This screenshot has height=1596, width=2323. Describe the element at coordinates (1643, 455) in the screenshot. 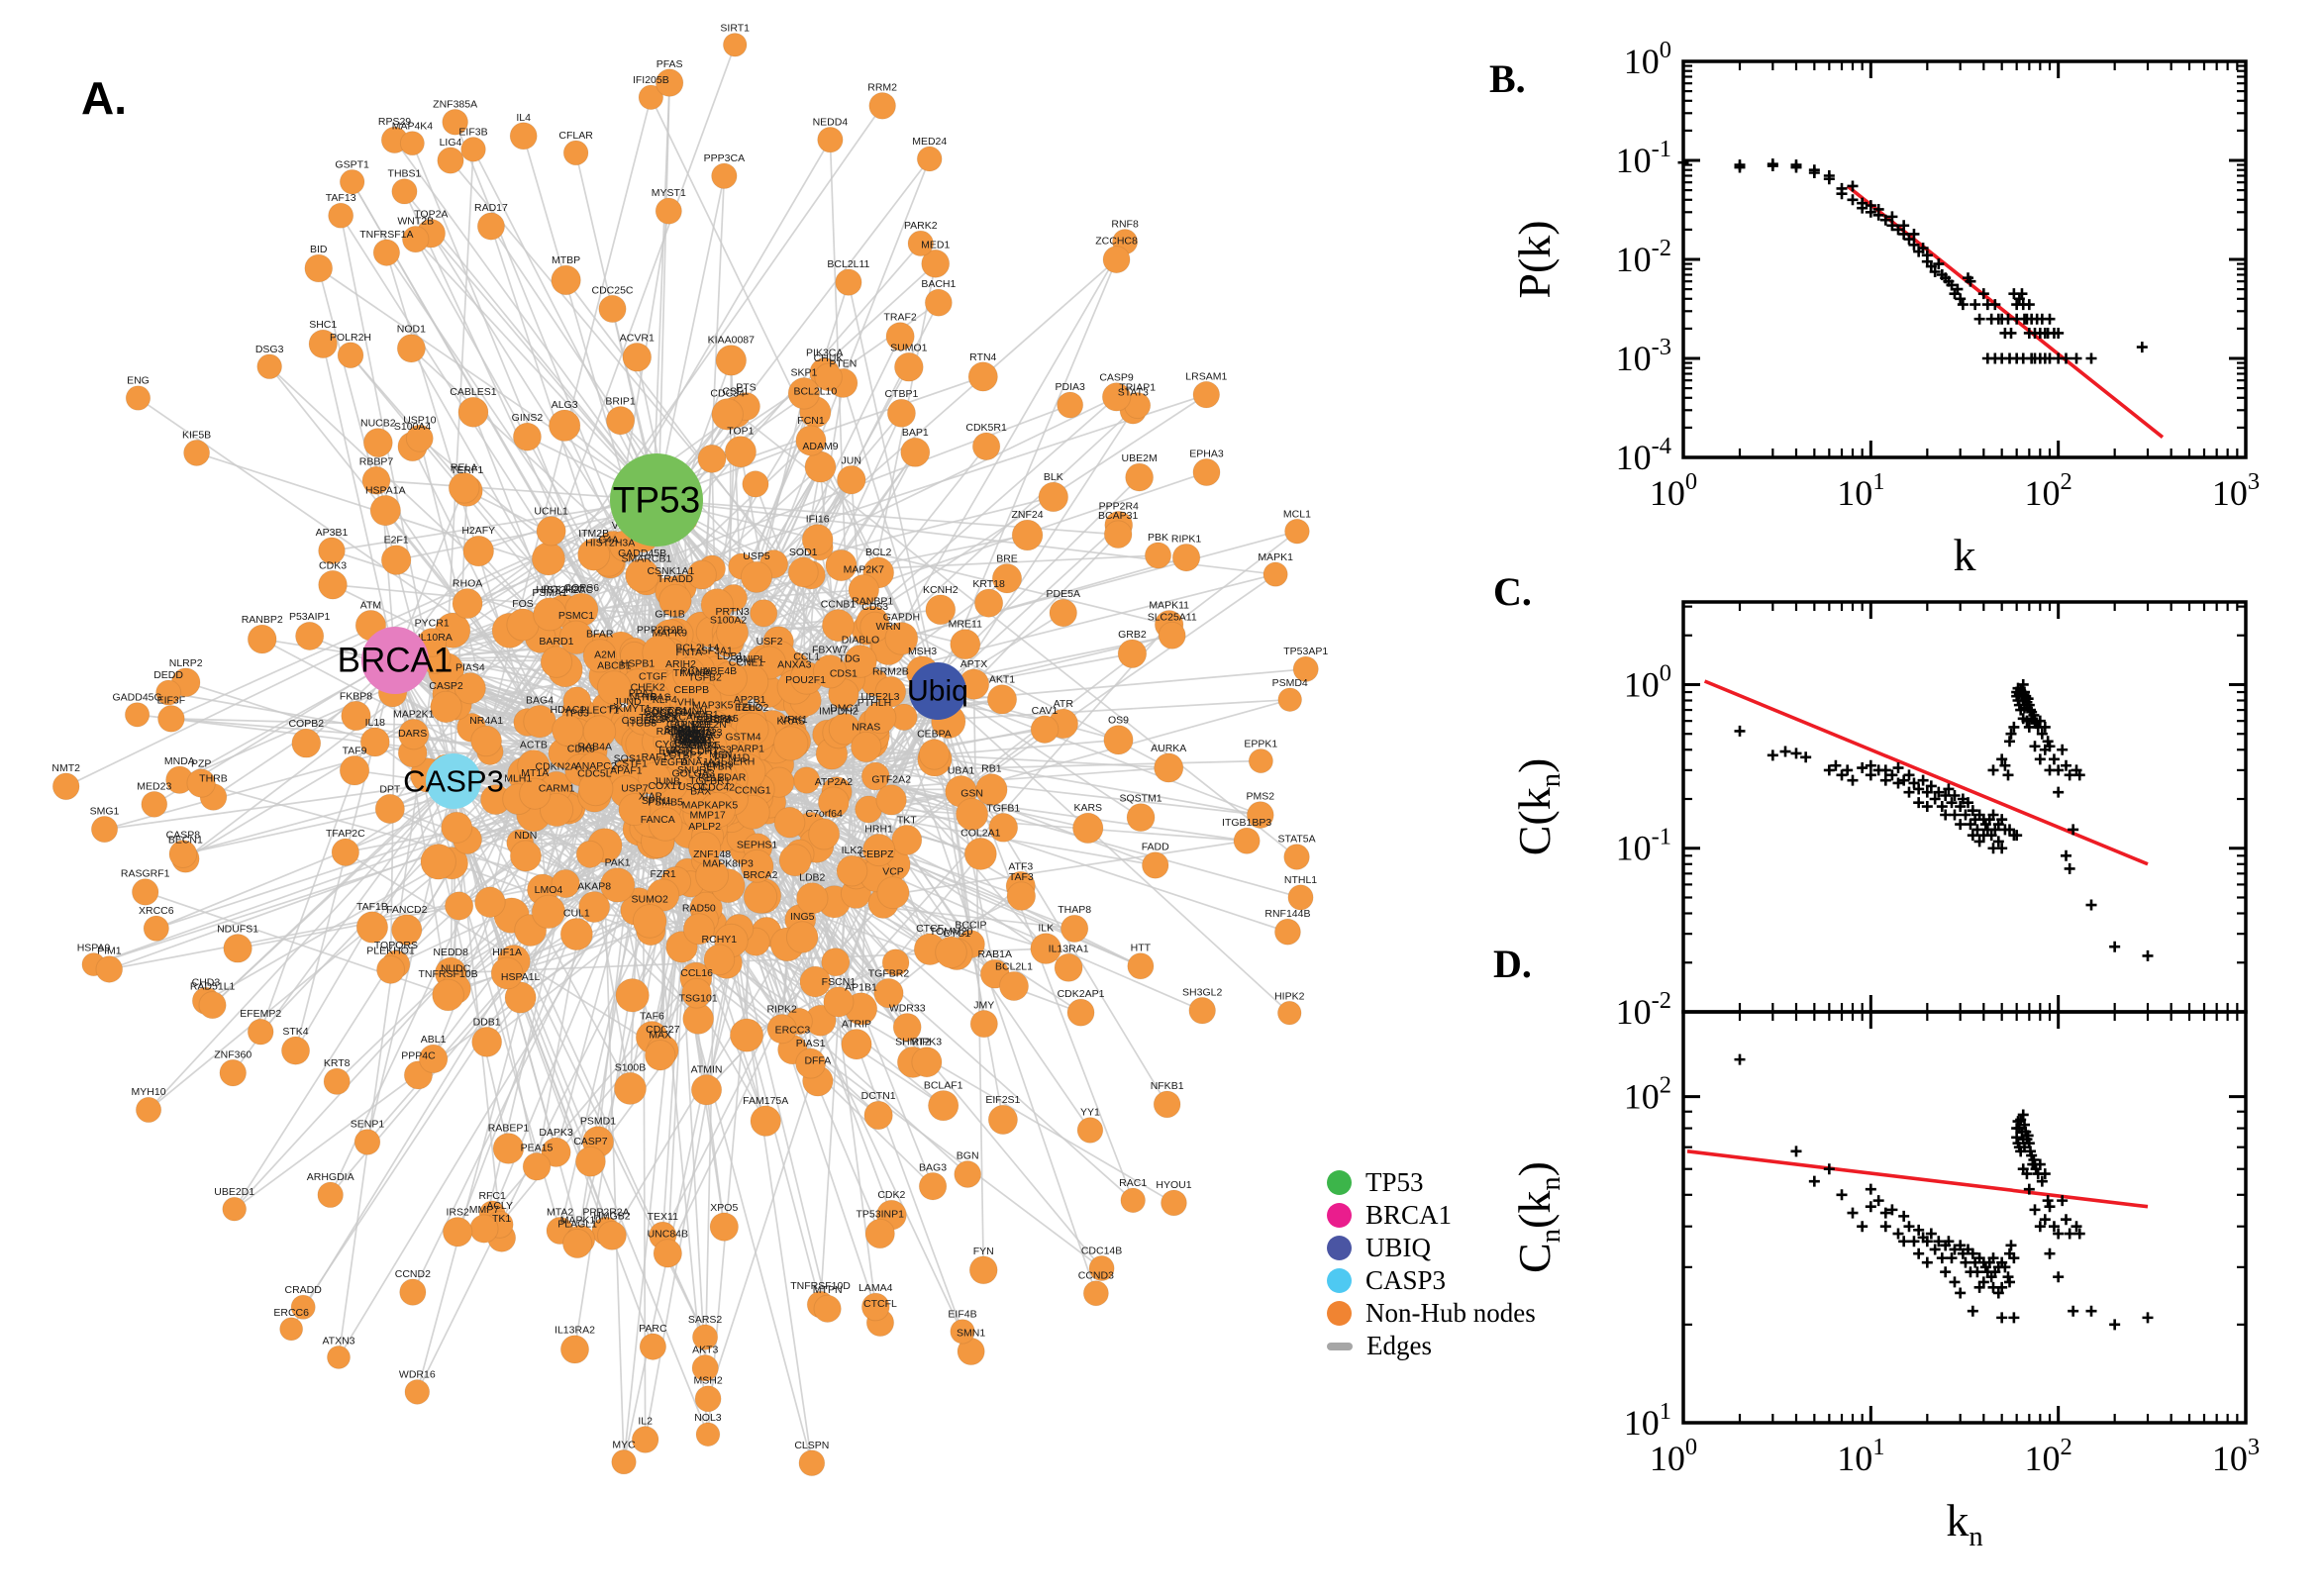

I see `y-tick-label: 10⁻⁴` at that location.